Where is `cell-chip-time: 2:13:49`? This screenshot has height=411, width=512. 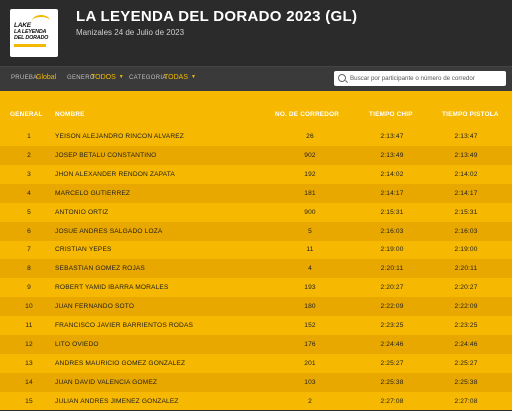 cell-chip-time: 2:13:49 is located at coordinates (392, 155).